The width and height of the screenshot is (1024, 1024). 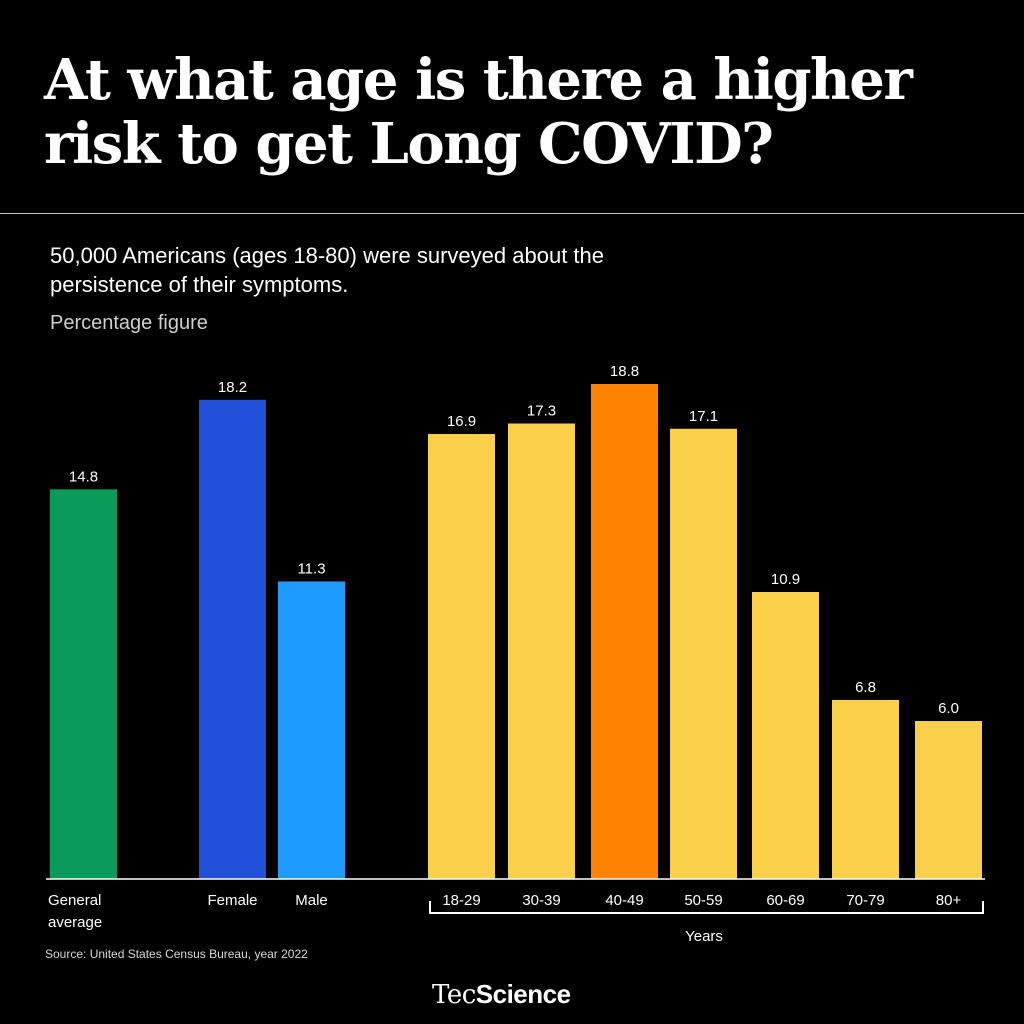 I want to click on age-group-label: Years, so click(x=704, y=936).